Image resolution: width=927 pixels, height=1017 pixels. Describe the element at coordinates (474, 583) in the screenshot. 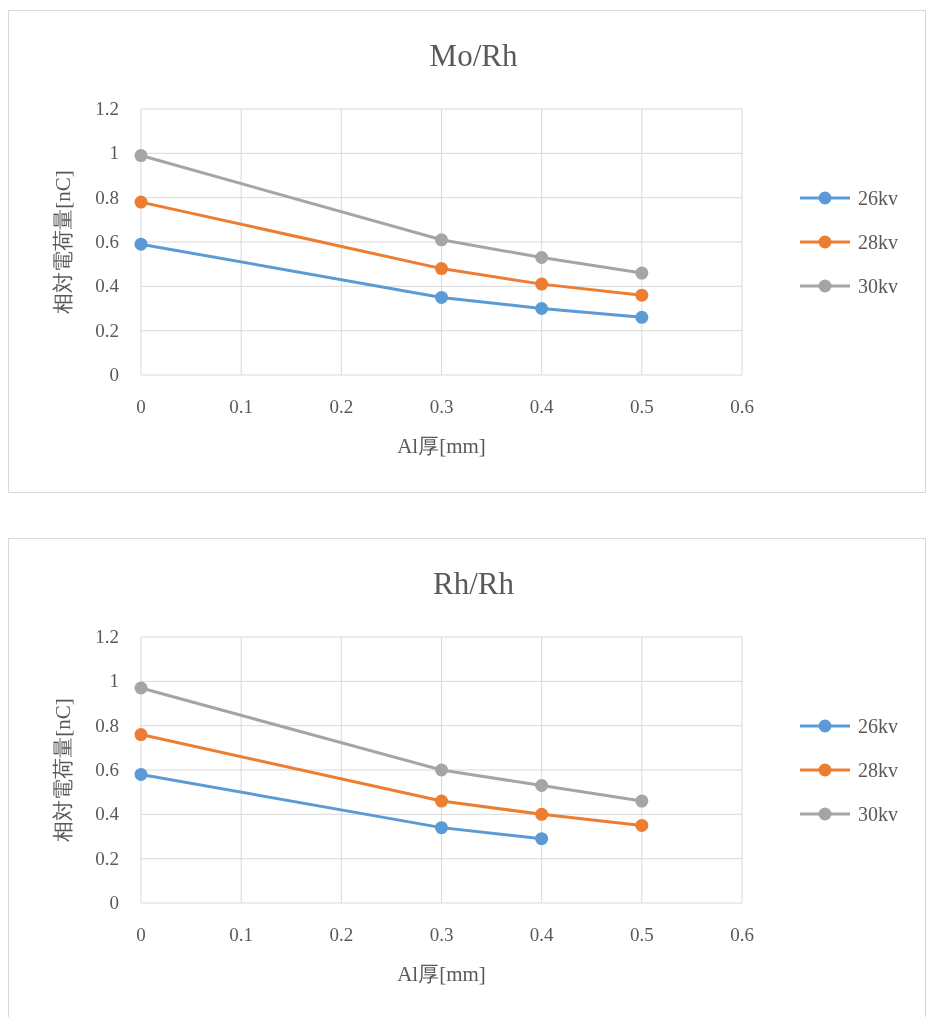

I see `chart-title: Rh/Rh` at that location.